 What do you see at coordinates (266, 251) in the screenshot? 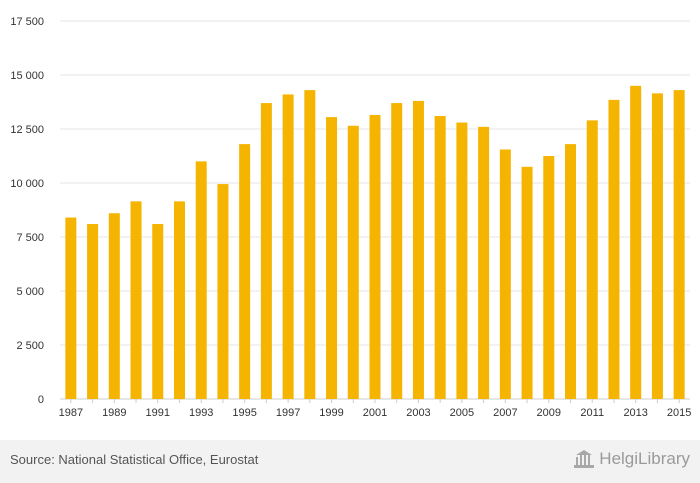
I see `bar-1996` at bounding box center [266, 251].